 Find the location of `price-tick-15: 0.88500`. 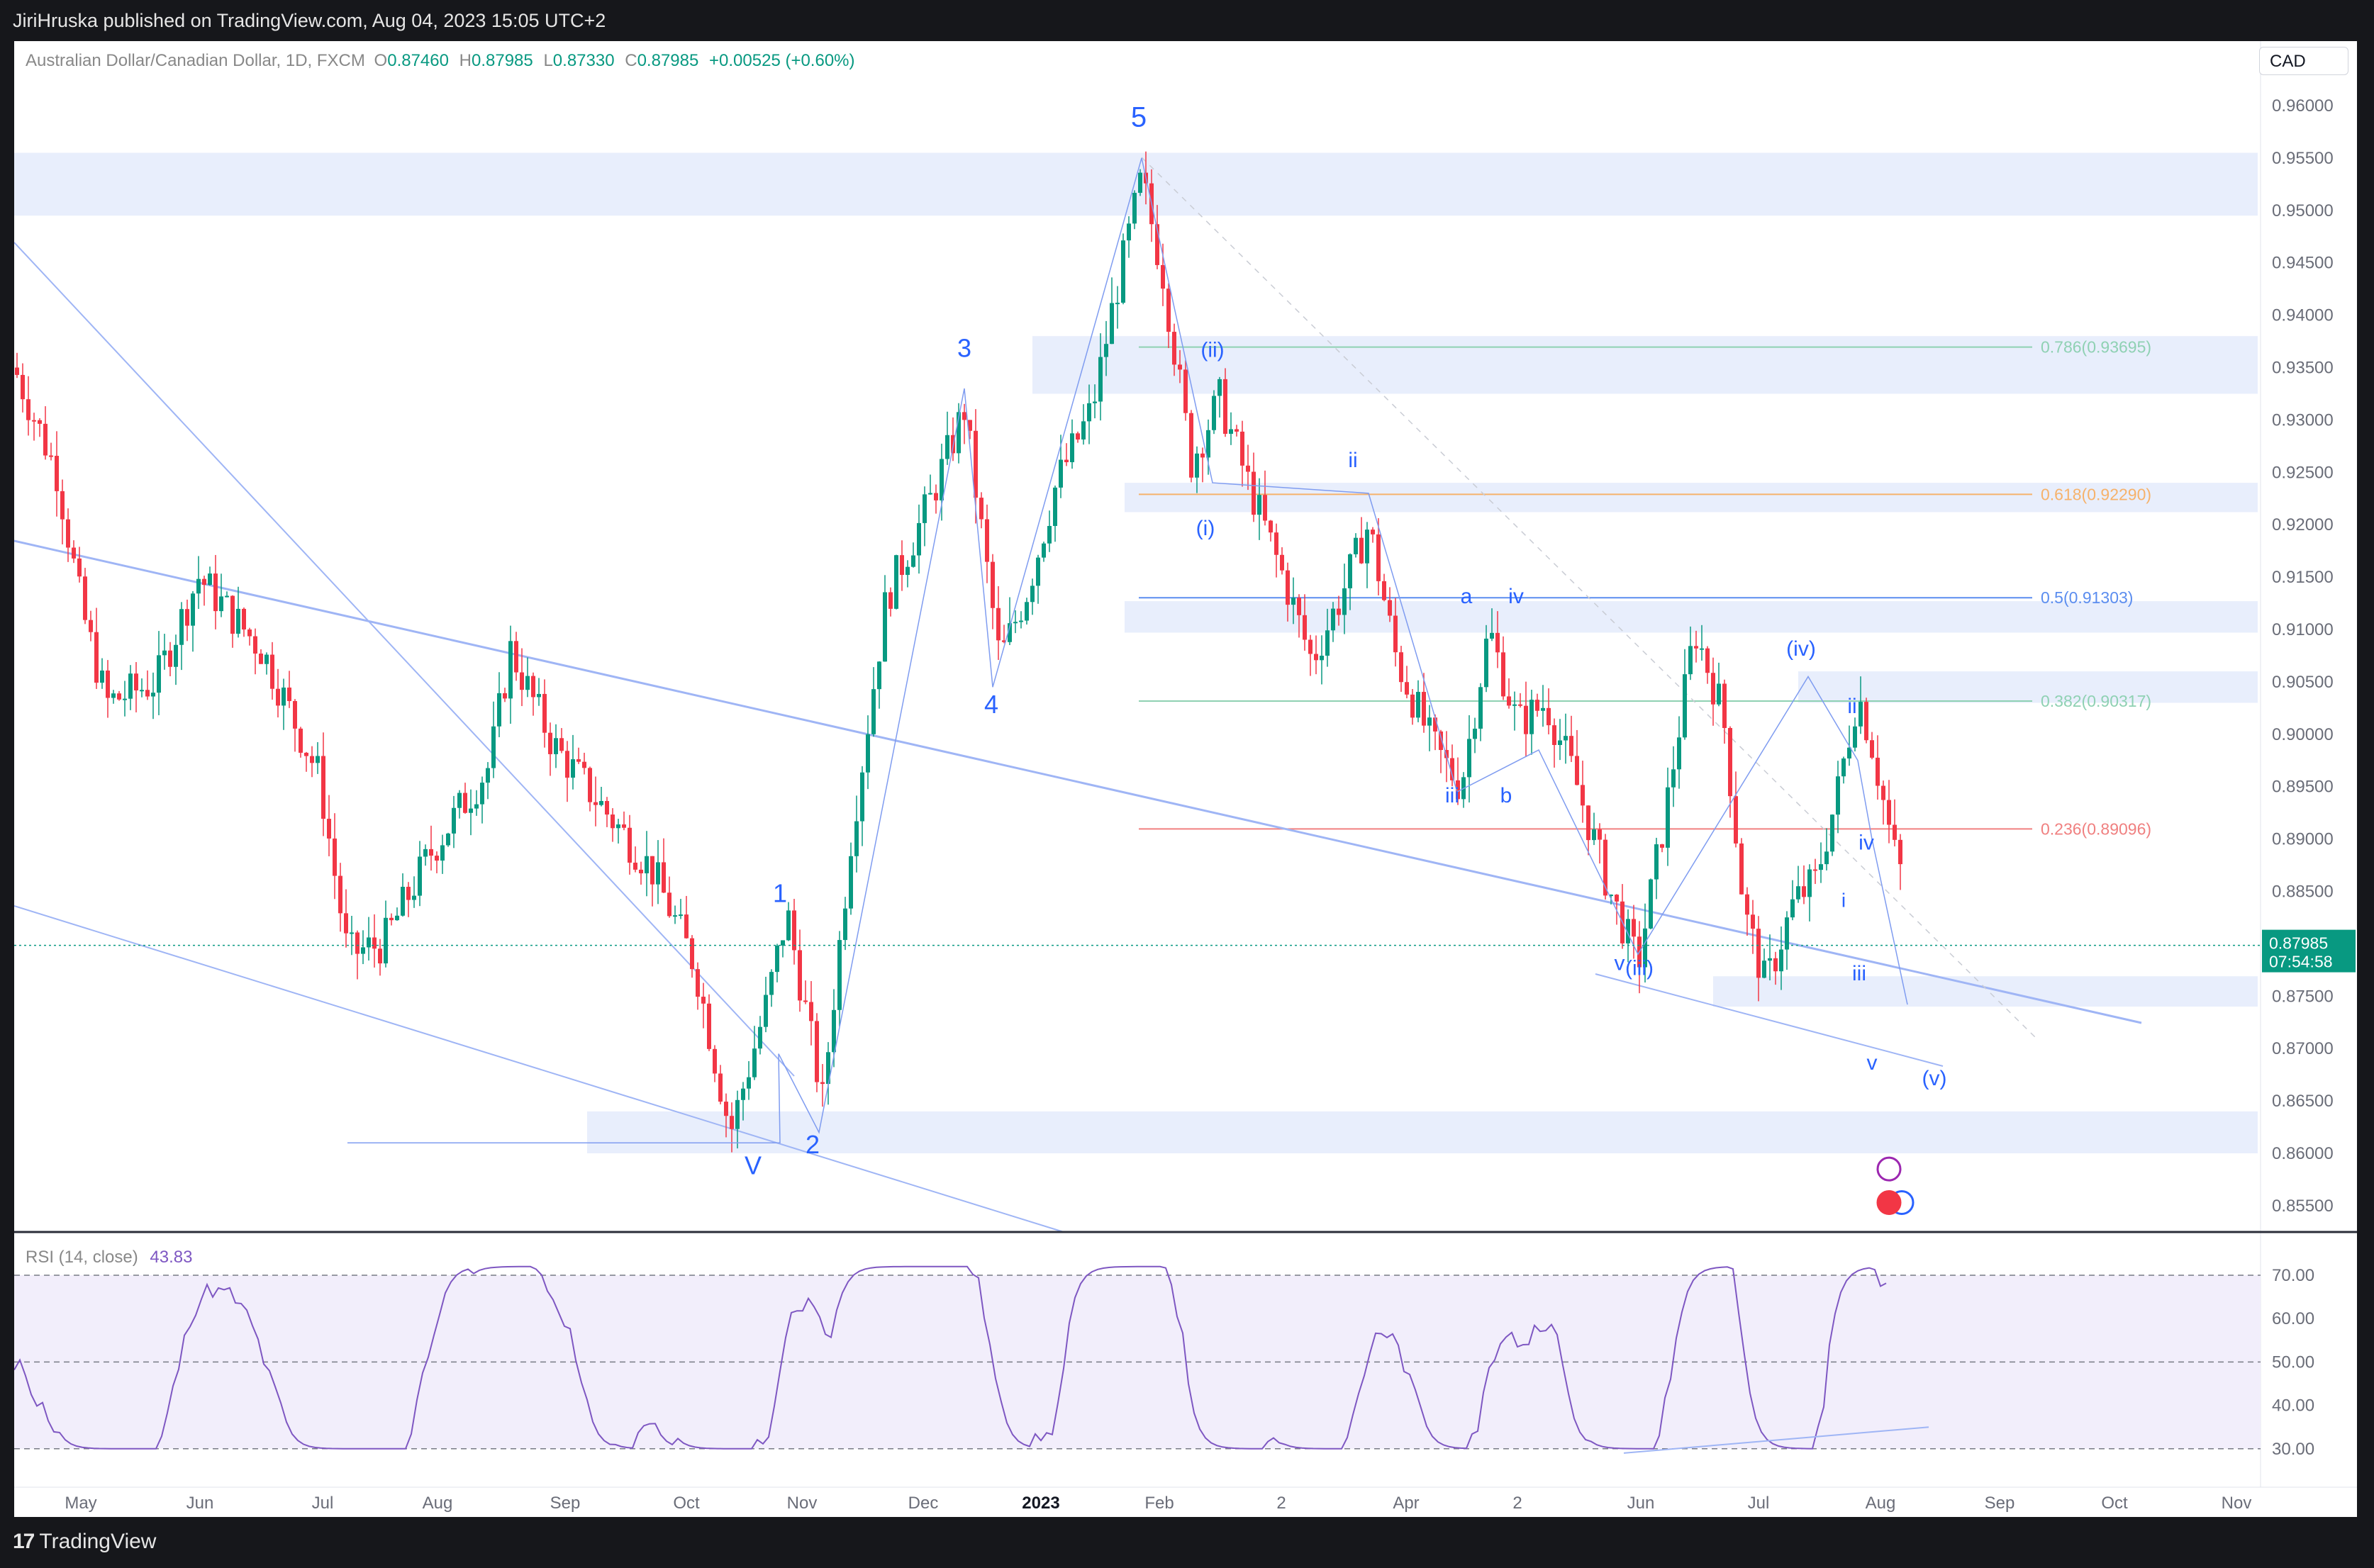

price-tick-15: 0.88500 is located at coordinates (2303, 892).